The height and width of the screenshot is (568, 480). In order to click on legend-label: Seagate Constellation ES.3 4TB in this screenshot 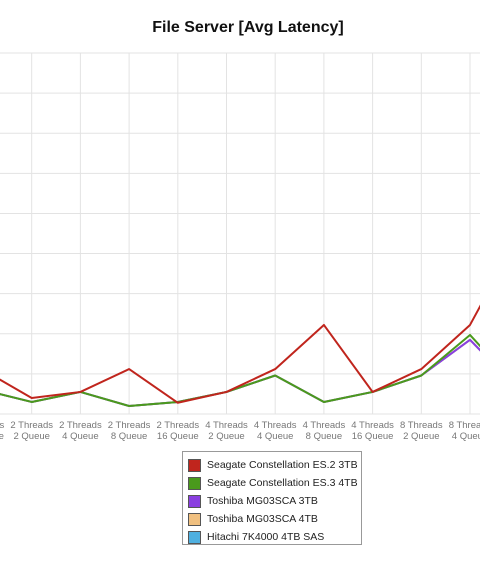, I will do `click(282, 483)`.